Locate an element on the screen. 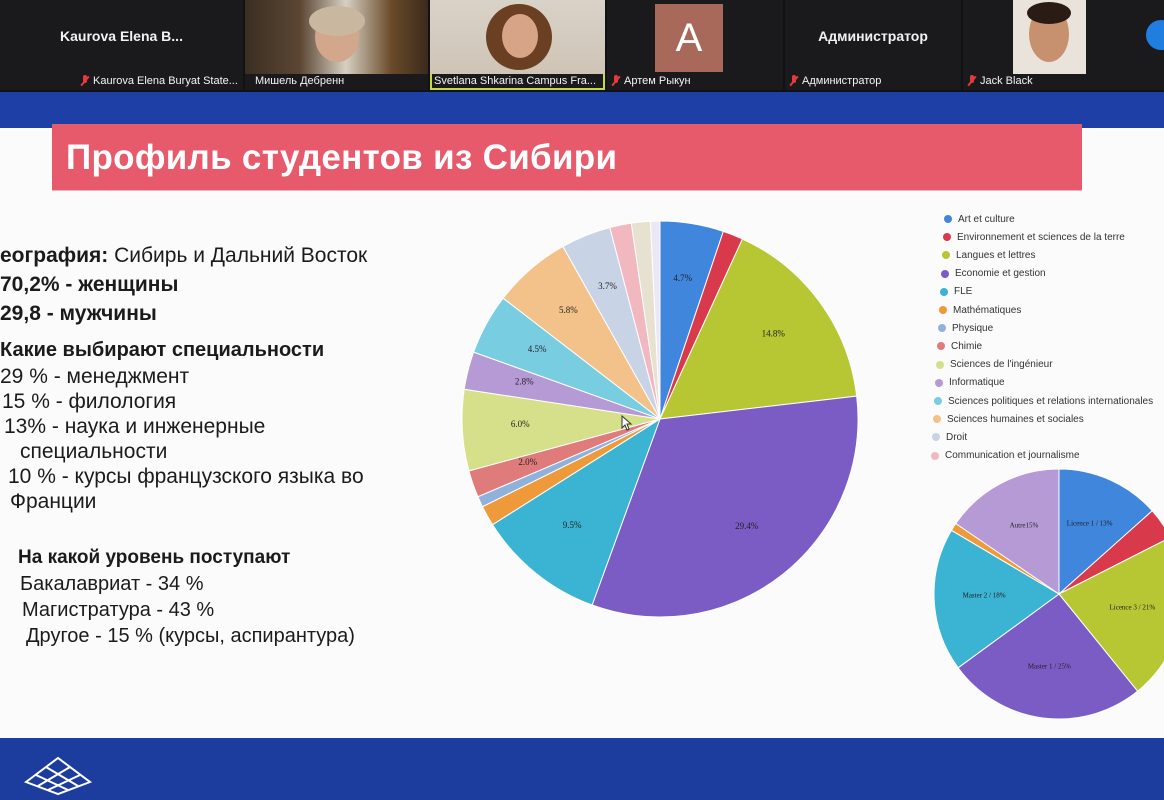 This screenshot has width=1164, height=800. pie-slice-label: 6.0% is located at coordinates (520, 424).